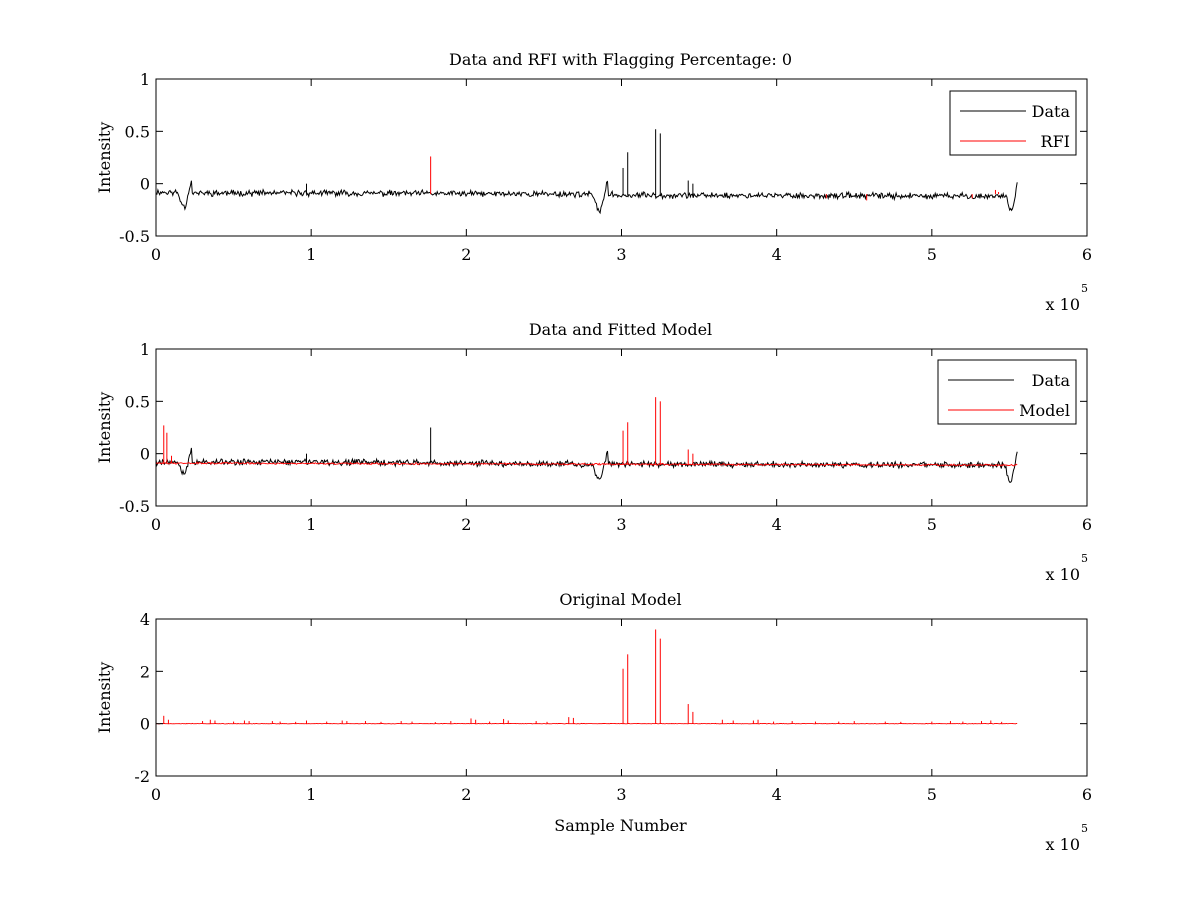  I want to click on series-2-trace, so click(587, 464).